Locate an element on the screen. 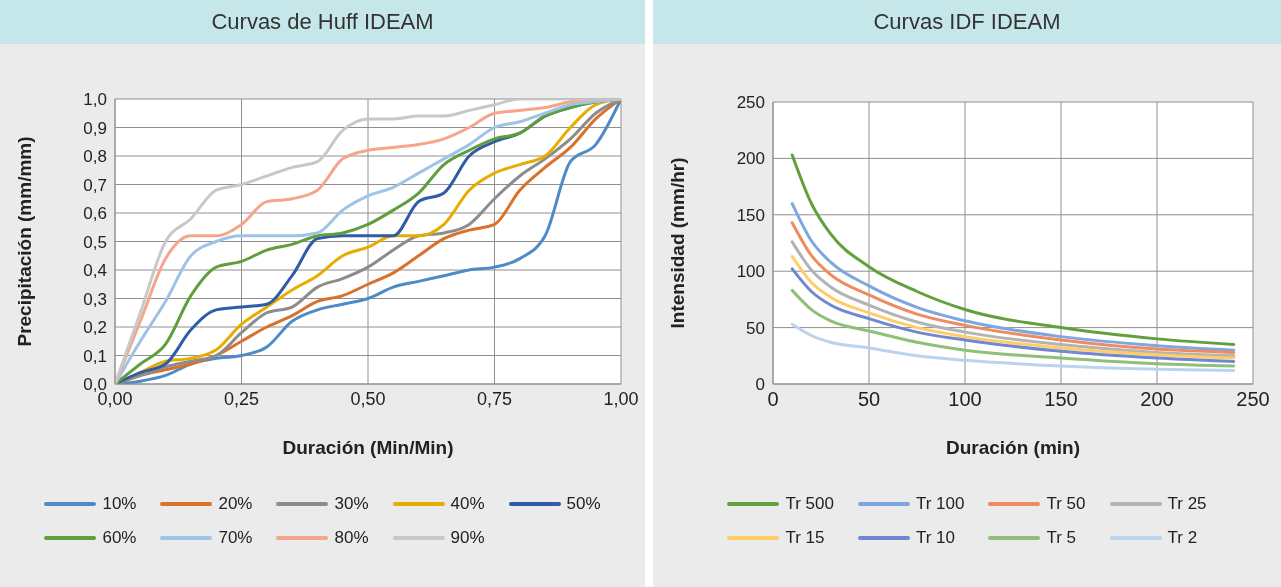 The height and width of the screenshot is (587, 1281). y-tick-label: 0 is located at coordinates (760, 385).